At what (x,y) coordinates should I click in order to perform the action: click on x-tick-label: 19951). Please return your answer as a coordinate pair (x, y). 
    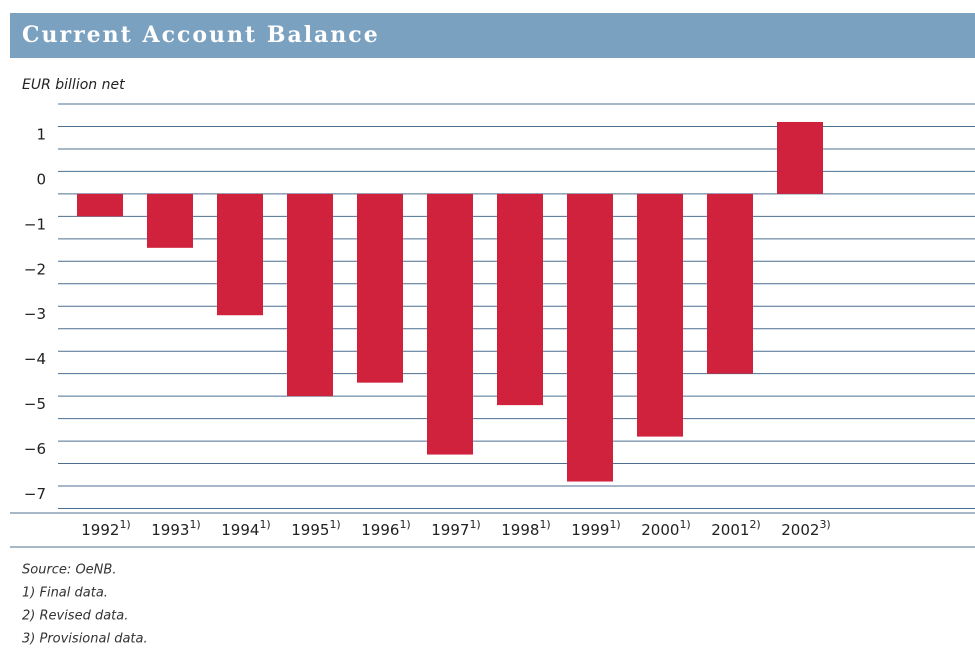
    Looking at the image, I should click on (315, 528).